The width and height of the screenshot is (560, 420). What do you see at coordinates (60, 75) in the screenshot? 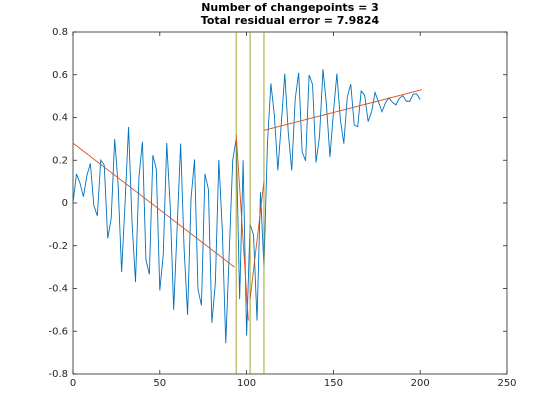
I see `y-tick-label: 0.6` at bounding box center [60, 75].